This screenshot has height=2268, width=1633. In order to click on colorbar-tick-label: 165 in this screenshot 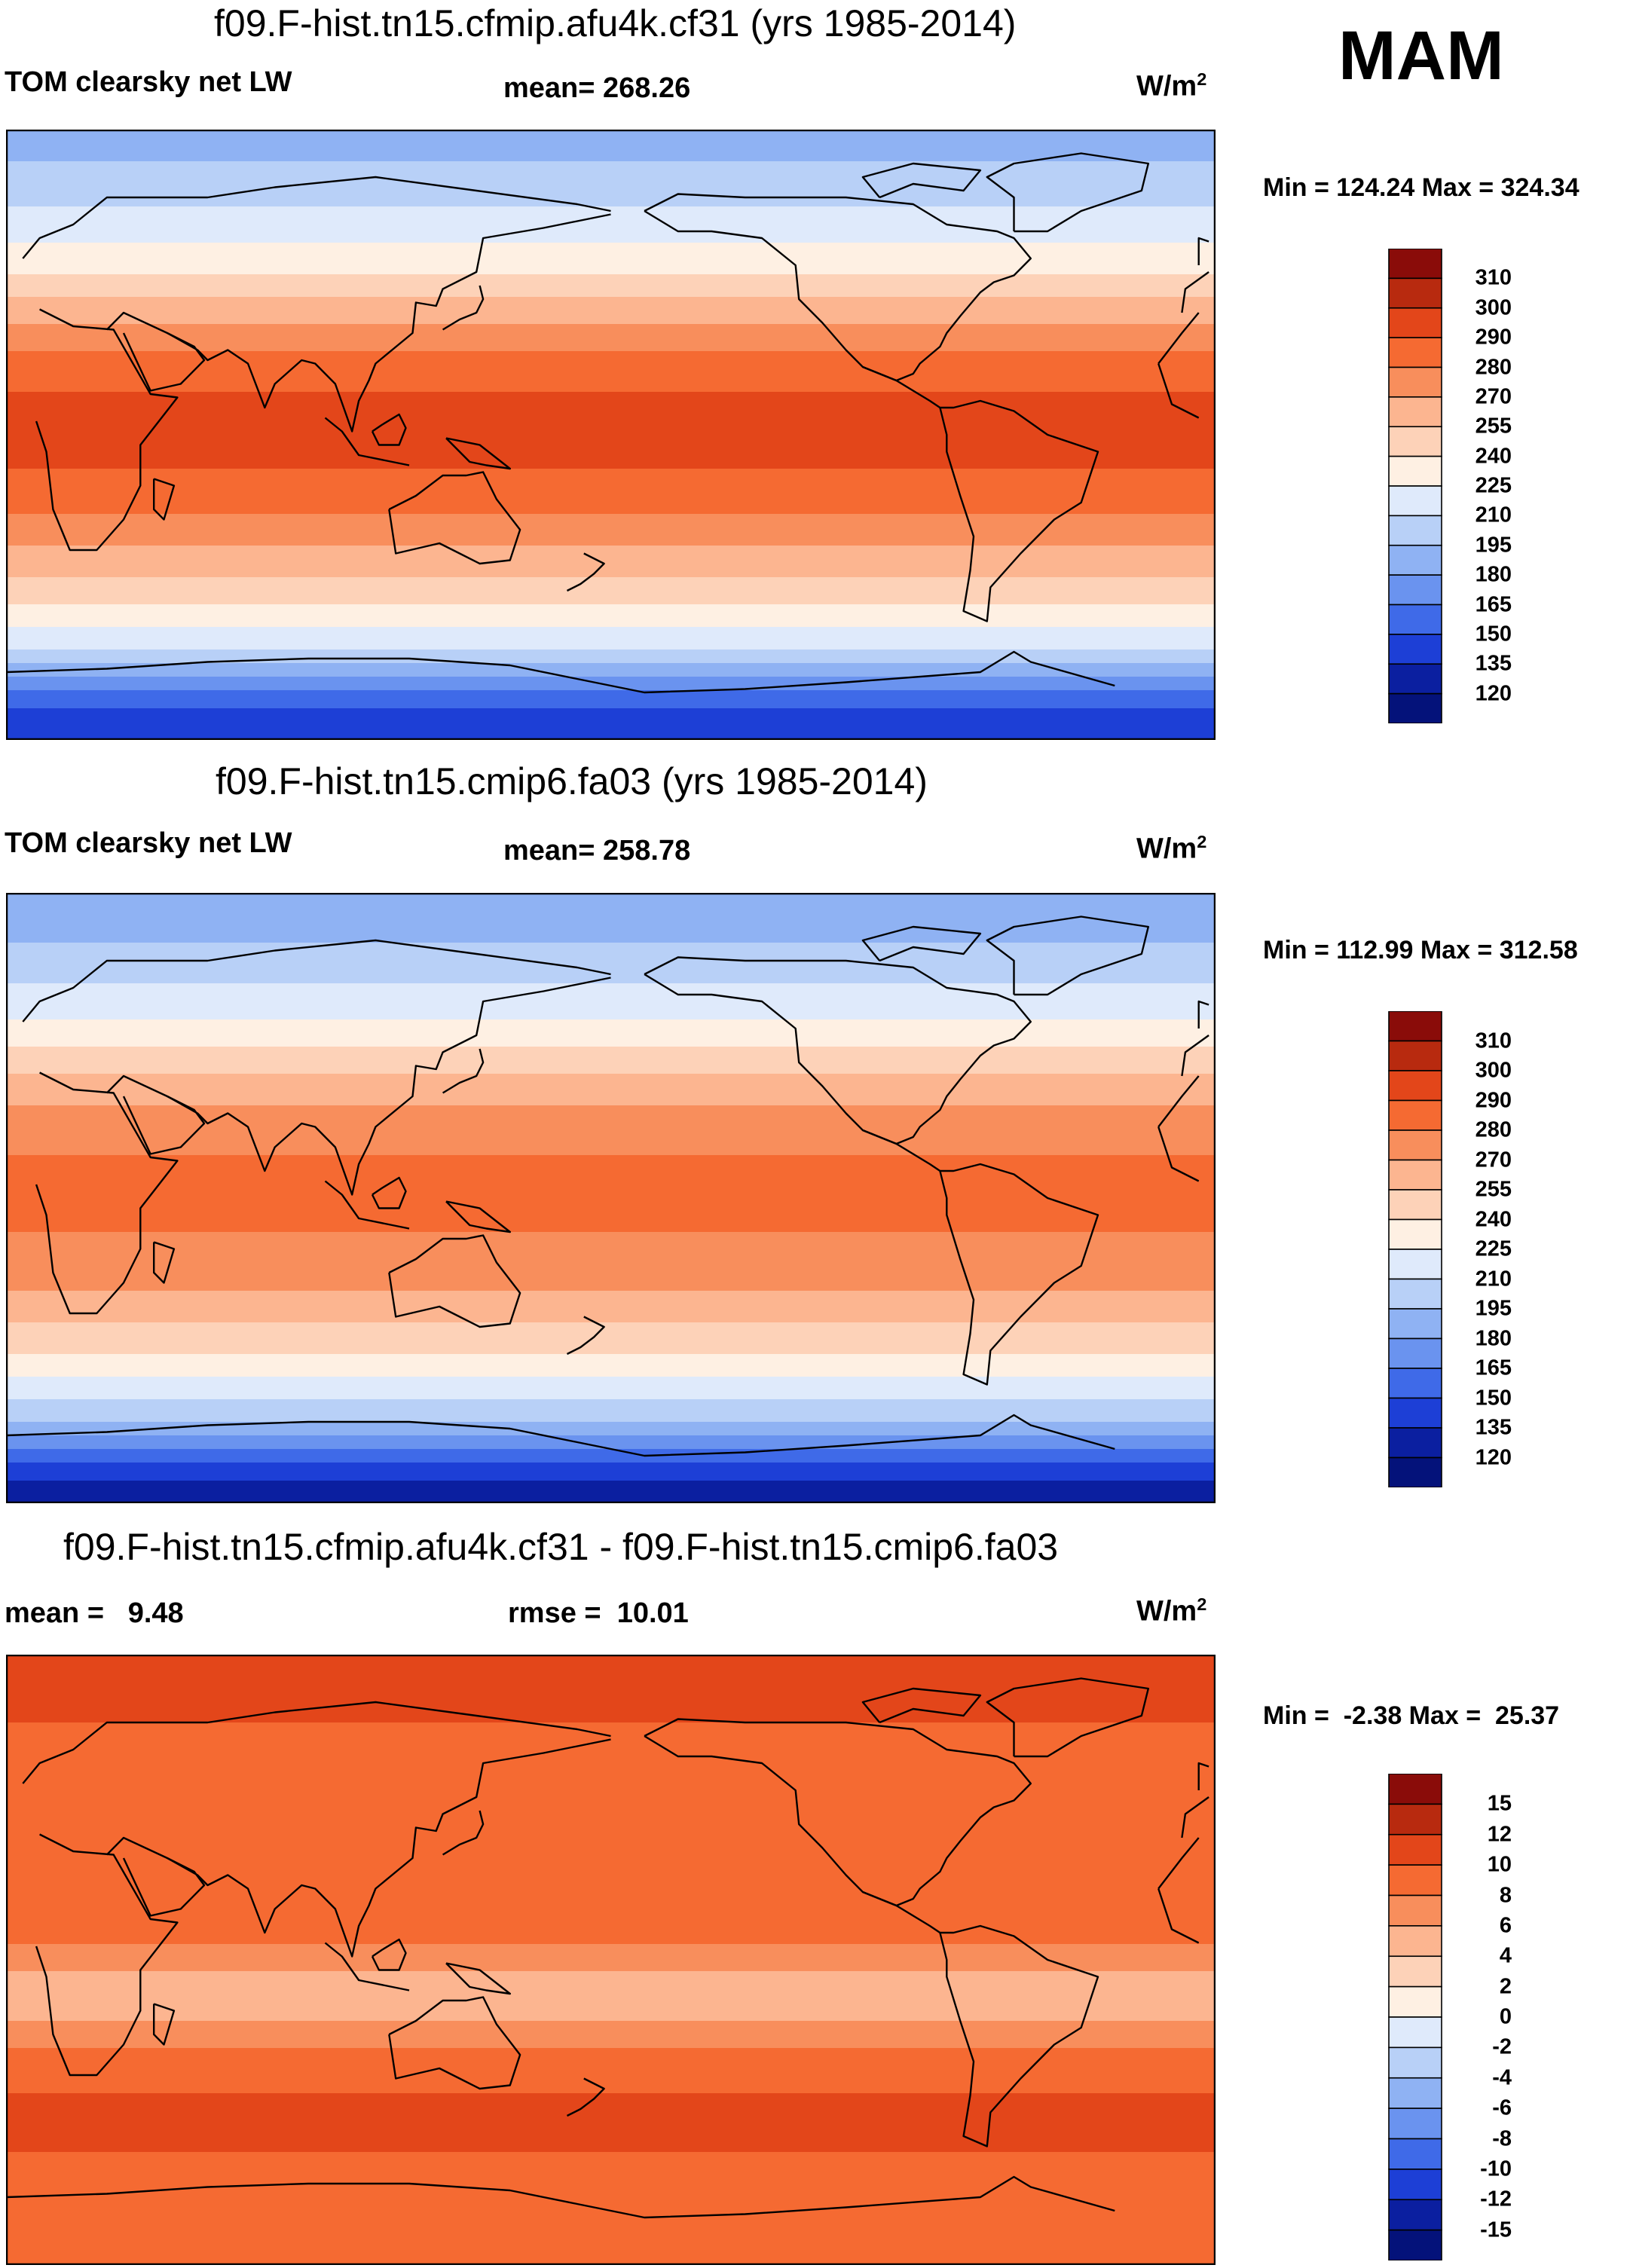, I will do `click(1493, 1368)`.